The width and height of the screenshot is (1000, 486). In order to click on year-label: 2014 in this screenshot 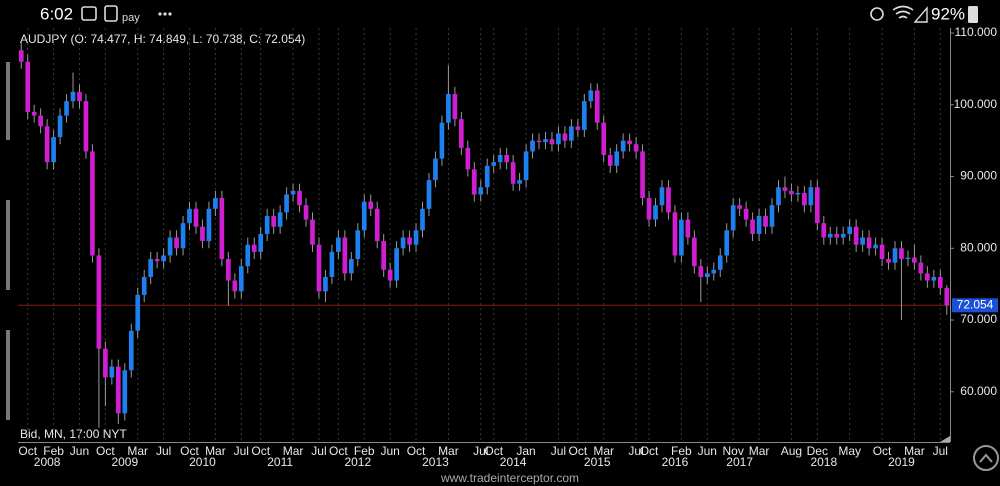, I will do `click(513, 462)`.